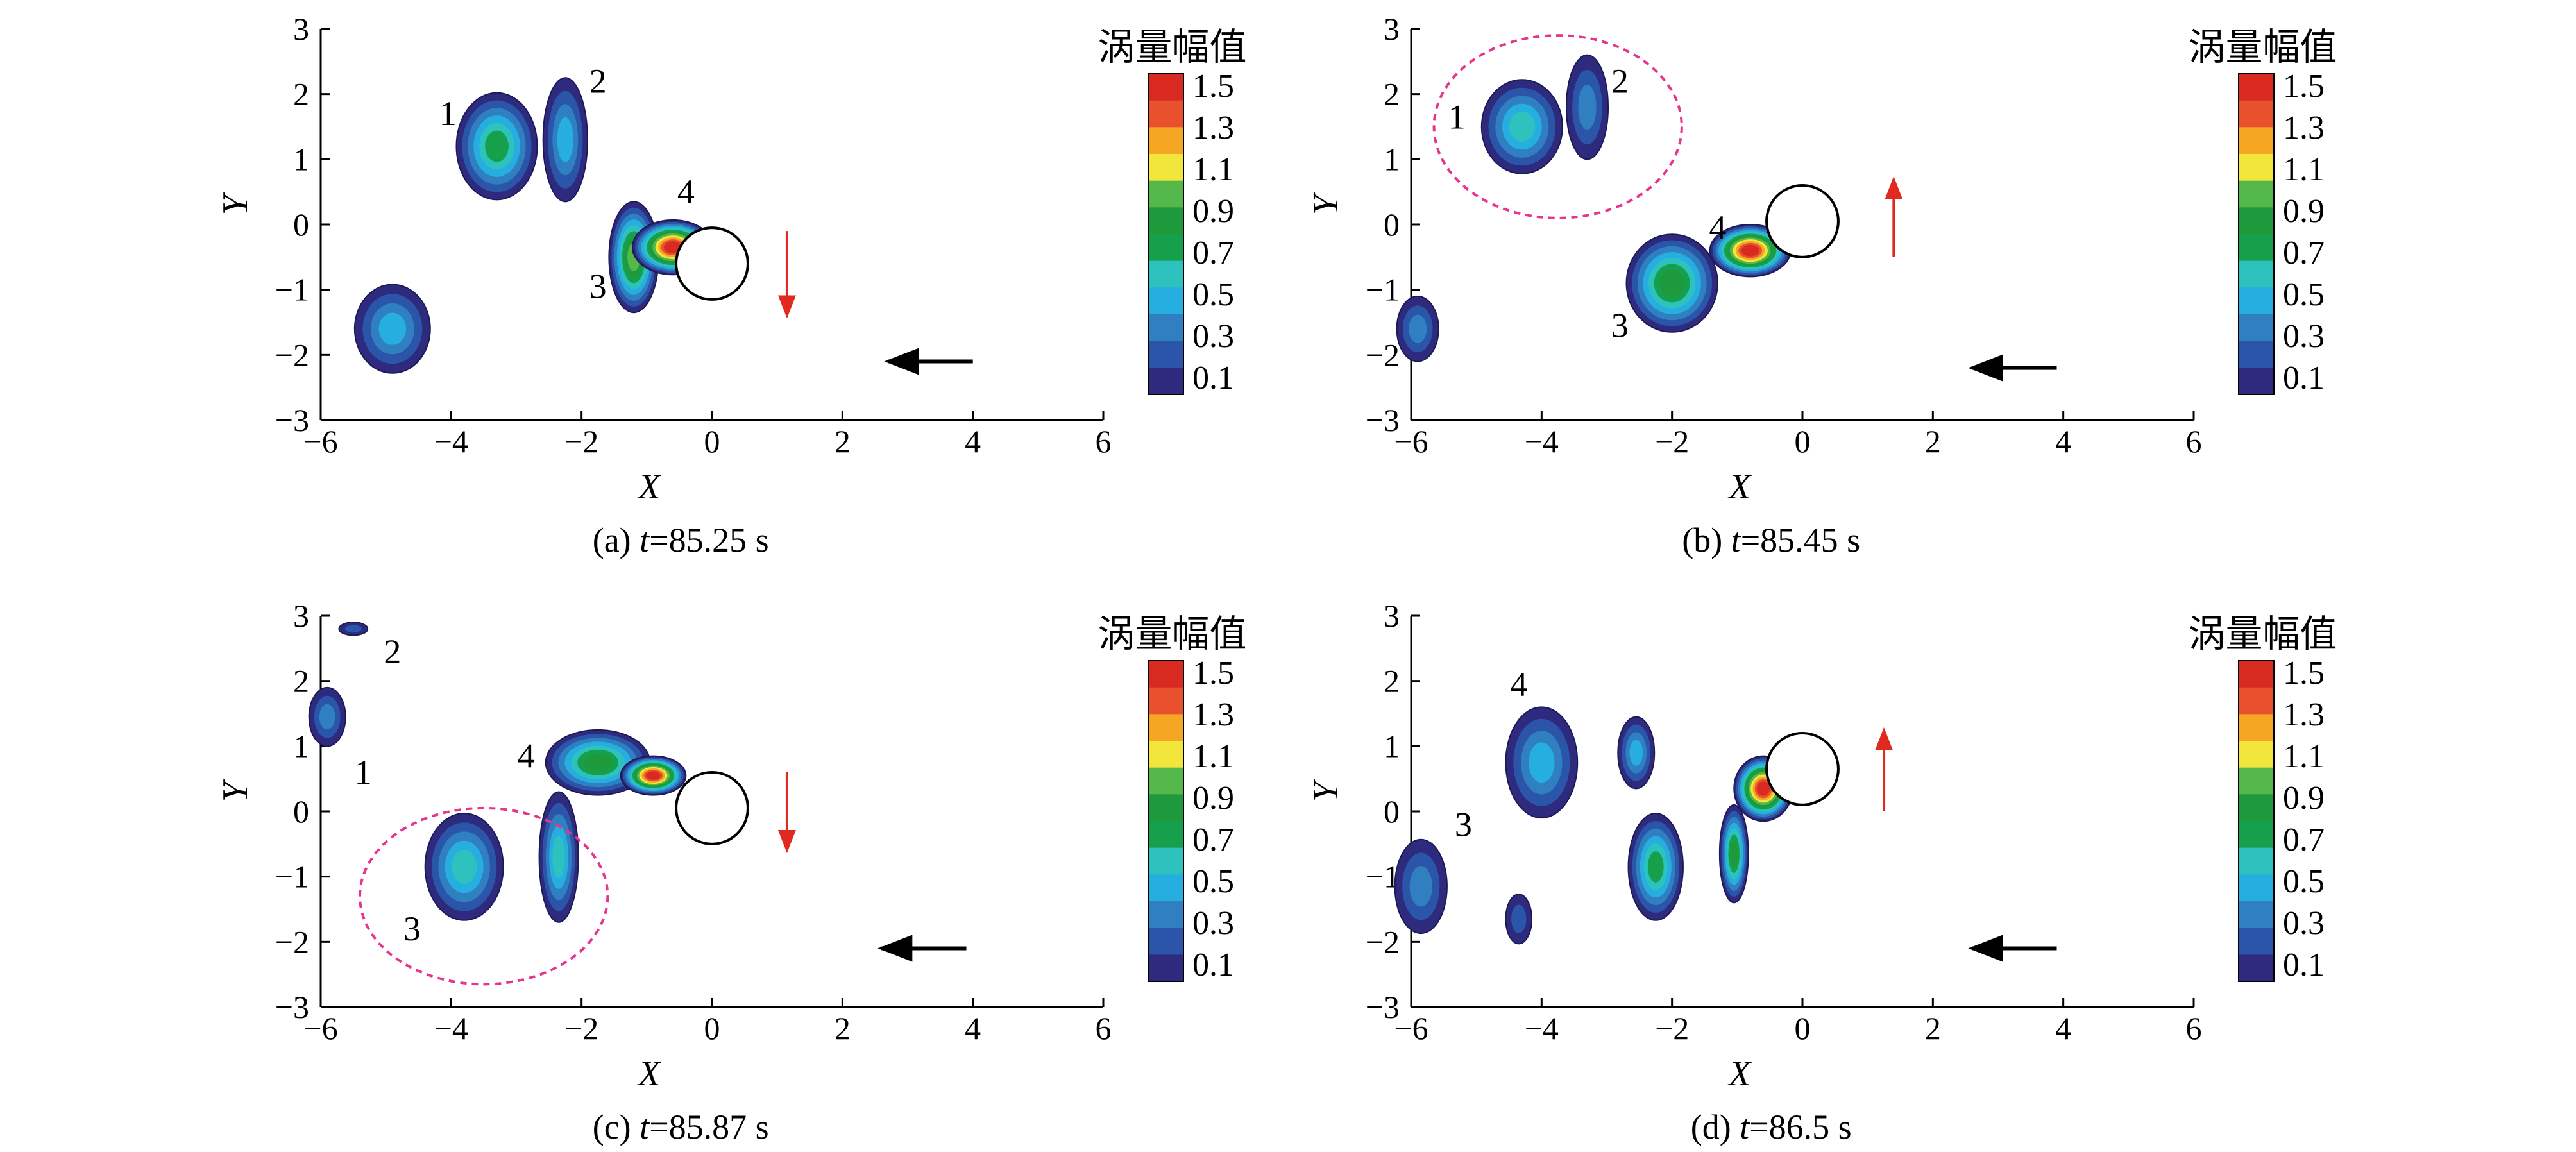  Describe the element at coordinates (448, 113) in the screenshot. I see `vortex-label: 1` at that location.